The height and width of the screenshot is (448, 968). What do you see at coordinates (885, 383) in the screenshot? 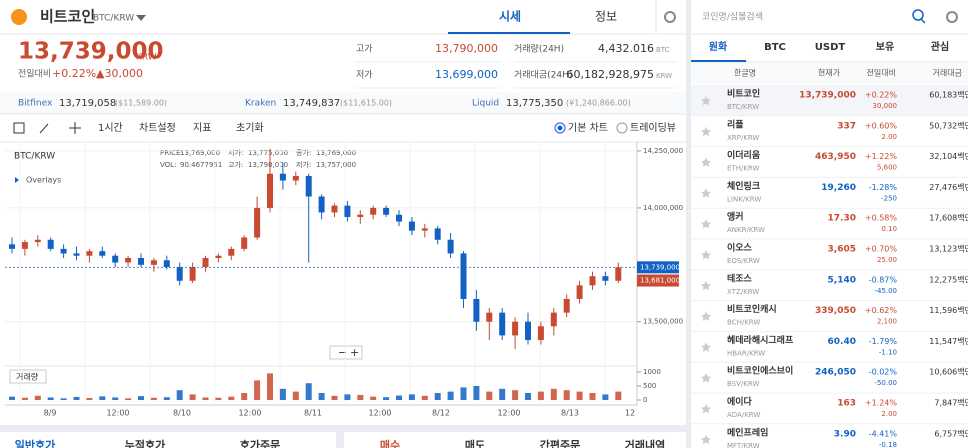
I see `coin-diff: -50.00` at bounding box center [885, 383].